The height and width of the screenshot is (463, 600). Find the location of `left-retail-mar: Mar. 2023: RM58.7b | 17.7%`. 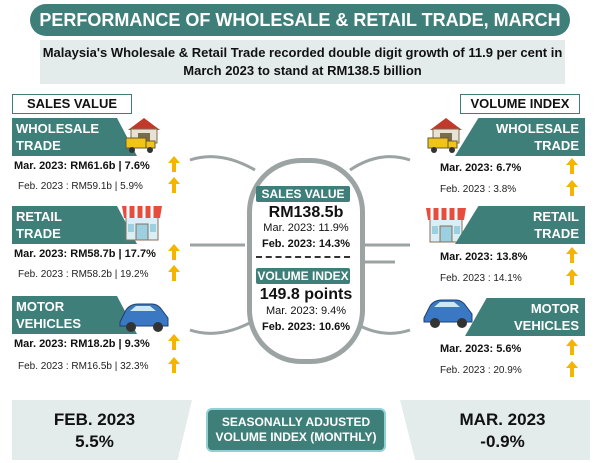

left-retail-mar: Mar. 2023: RM58.7b | 17.7% is located at coordinates (85, 254).